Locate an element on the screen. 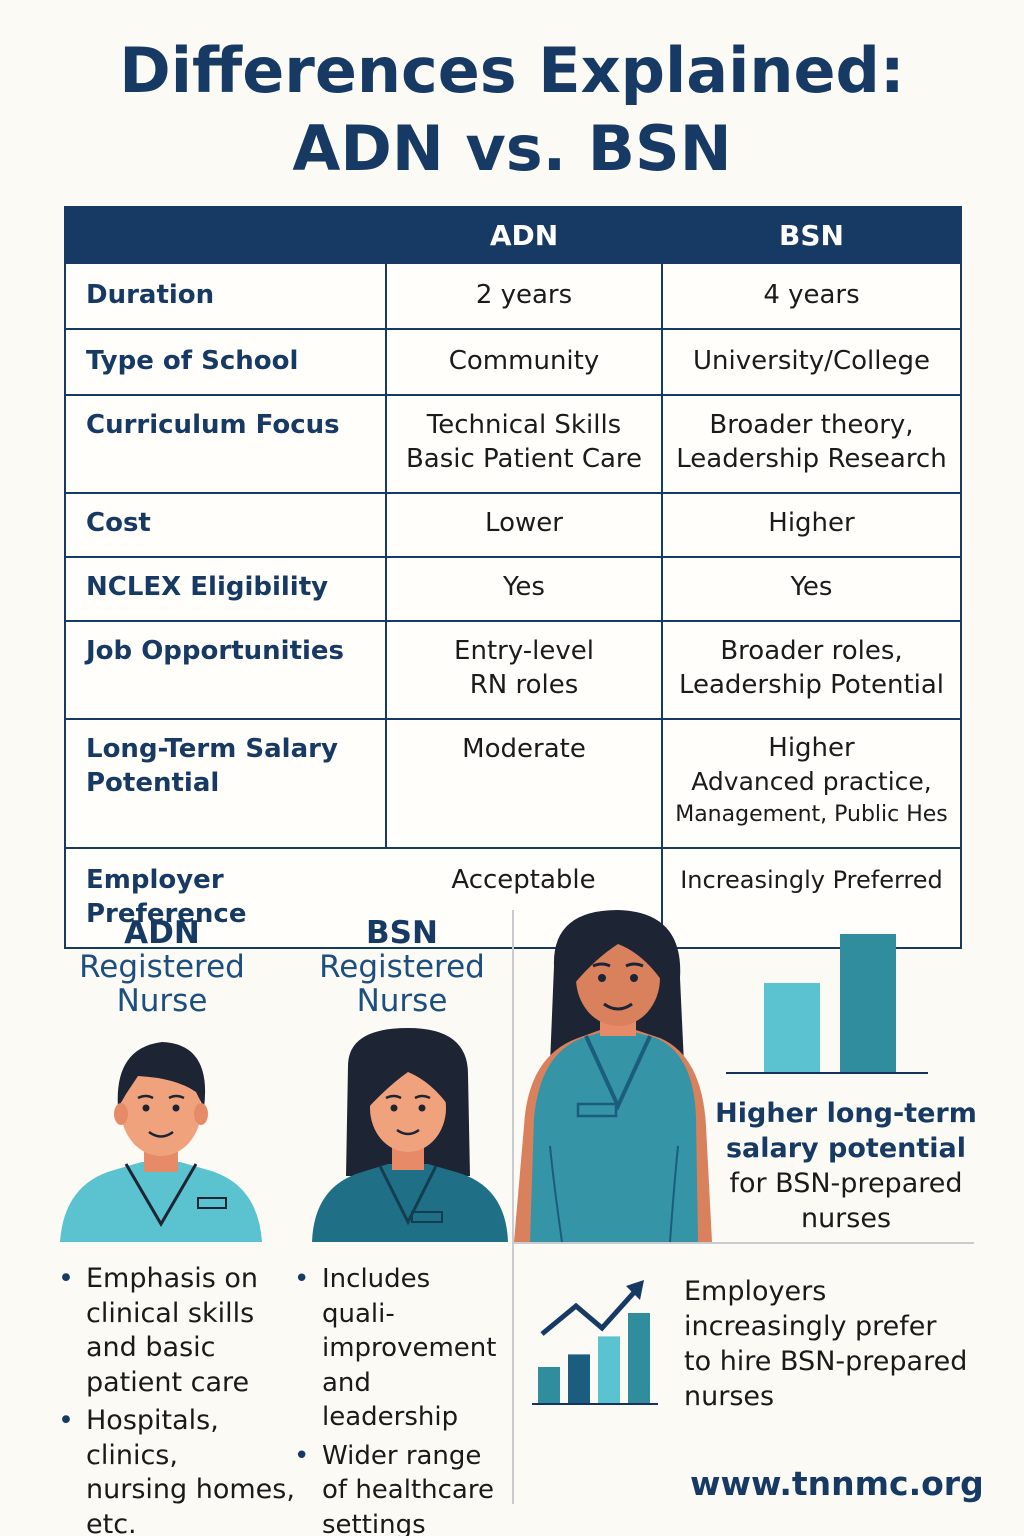  row-label: Cost is located at coordinates (225, 525).